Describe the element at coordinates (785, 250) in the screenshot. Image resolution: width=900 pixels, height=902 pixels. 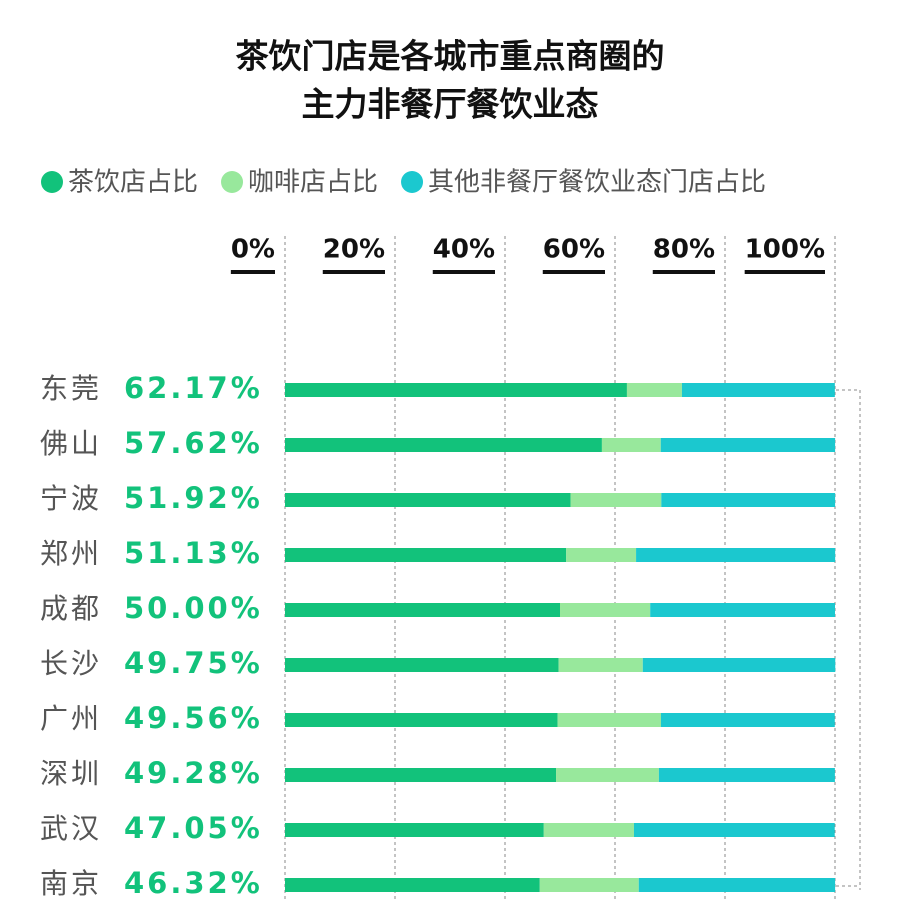
I see `x-tick-label: 100%` at that location.